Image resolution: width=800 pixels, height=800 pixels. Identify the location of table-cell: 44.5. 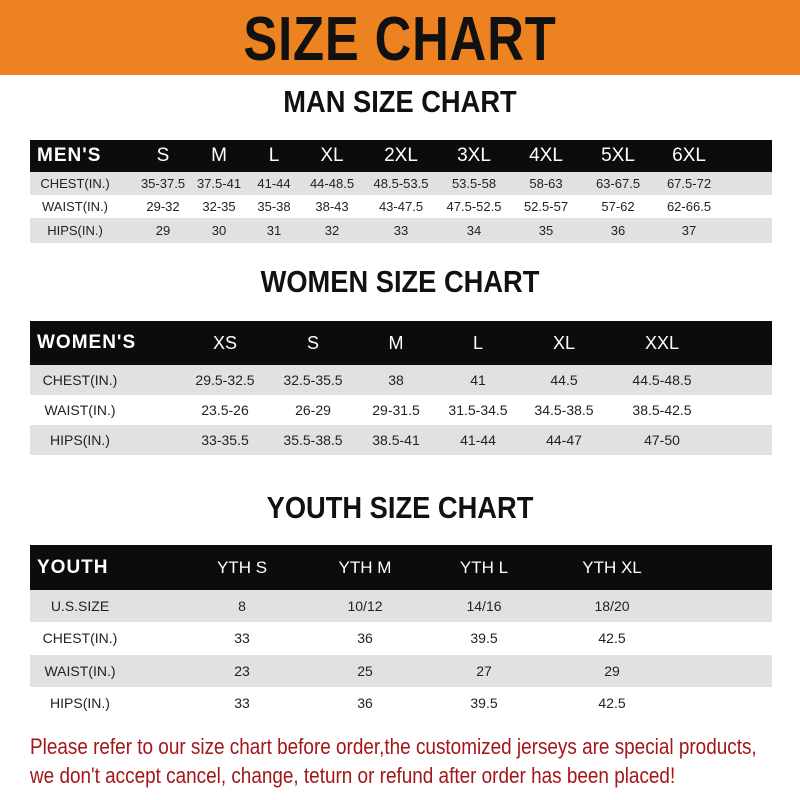
(564, 380).